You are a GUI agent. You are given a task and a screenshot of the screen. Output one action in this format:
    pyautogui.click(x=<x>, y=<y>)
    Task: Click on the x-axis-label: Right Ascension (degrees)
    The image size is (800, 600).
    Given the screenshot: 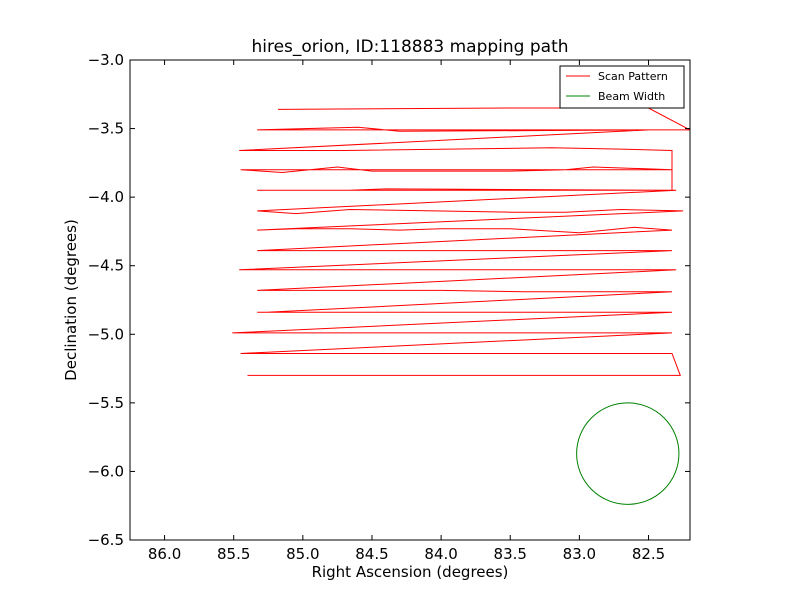 What is the action you would take?
    pyautogui.click(x=410, y=572)
    